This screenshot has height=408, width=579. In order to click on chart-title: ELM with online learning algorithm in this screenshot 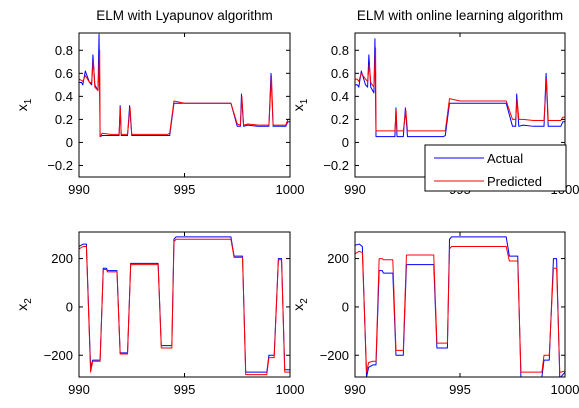, I will do `click(460, 15)`.